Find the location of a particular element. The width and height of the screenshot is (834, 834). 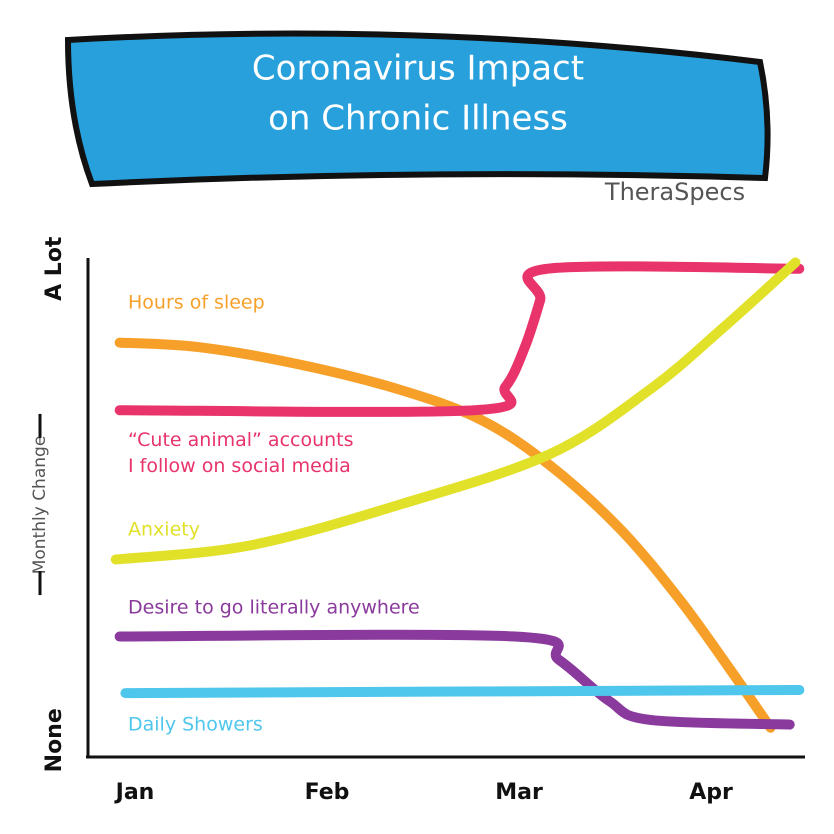

x-tick-label: Apr is located at coordinates (711, 792).